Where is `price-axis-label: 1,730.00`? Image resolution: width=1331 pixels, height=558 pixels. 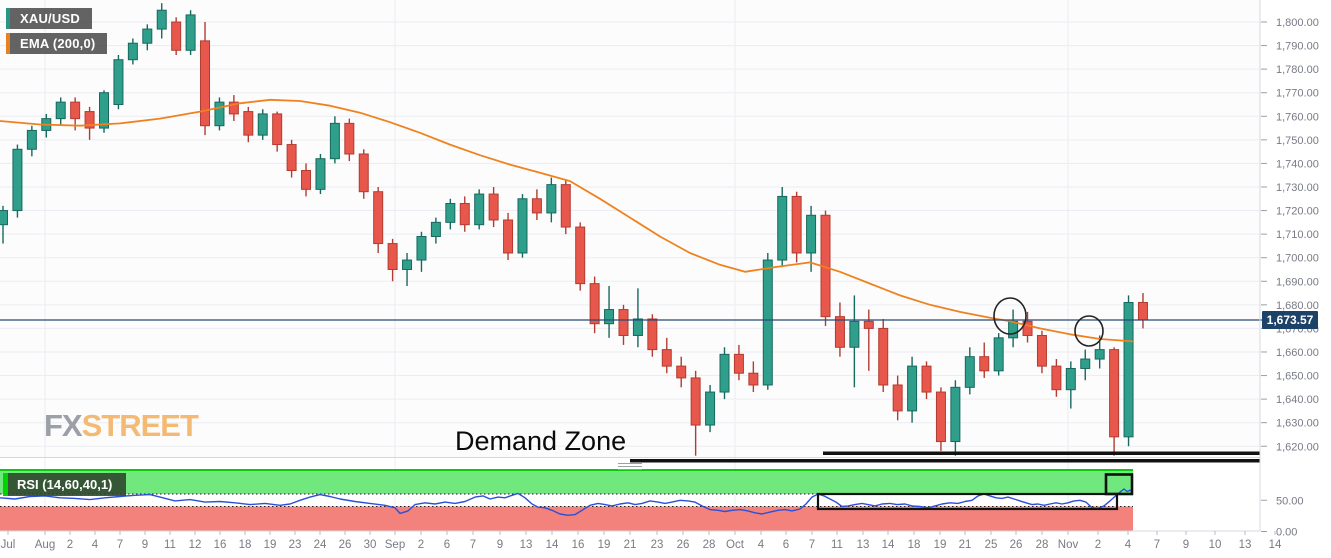 price-axis-label: 1,730.00 is located at coordinates (1297, 188).